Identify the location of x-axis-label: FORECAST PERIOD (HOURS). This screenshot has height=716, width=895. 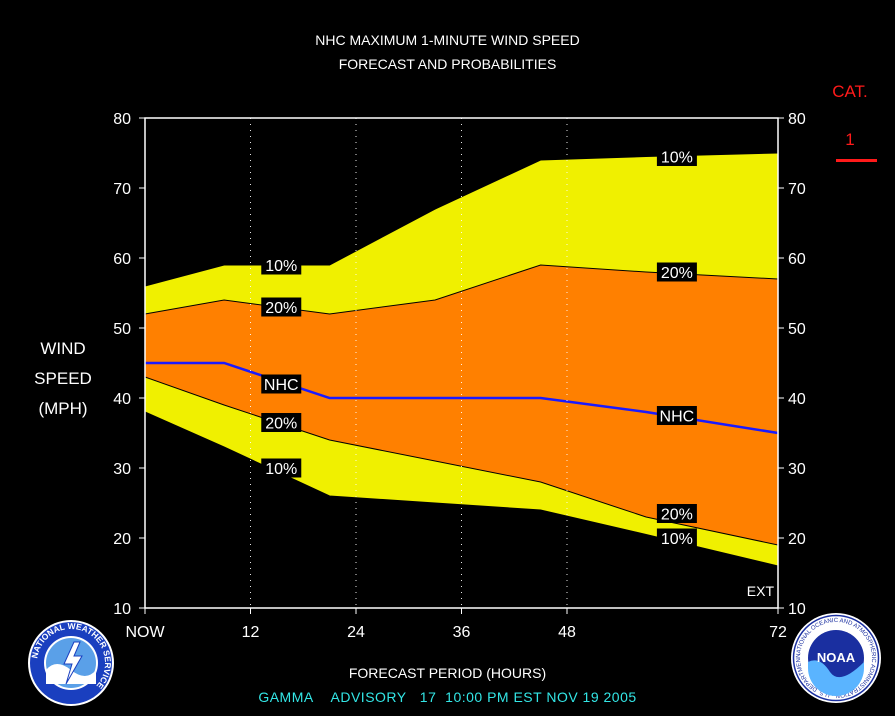
(447, 673).